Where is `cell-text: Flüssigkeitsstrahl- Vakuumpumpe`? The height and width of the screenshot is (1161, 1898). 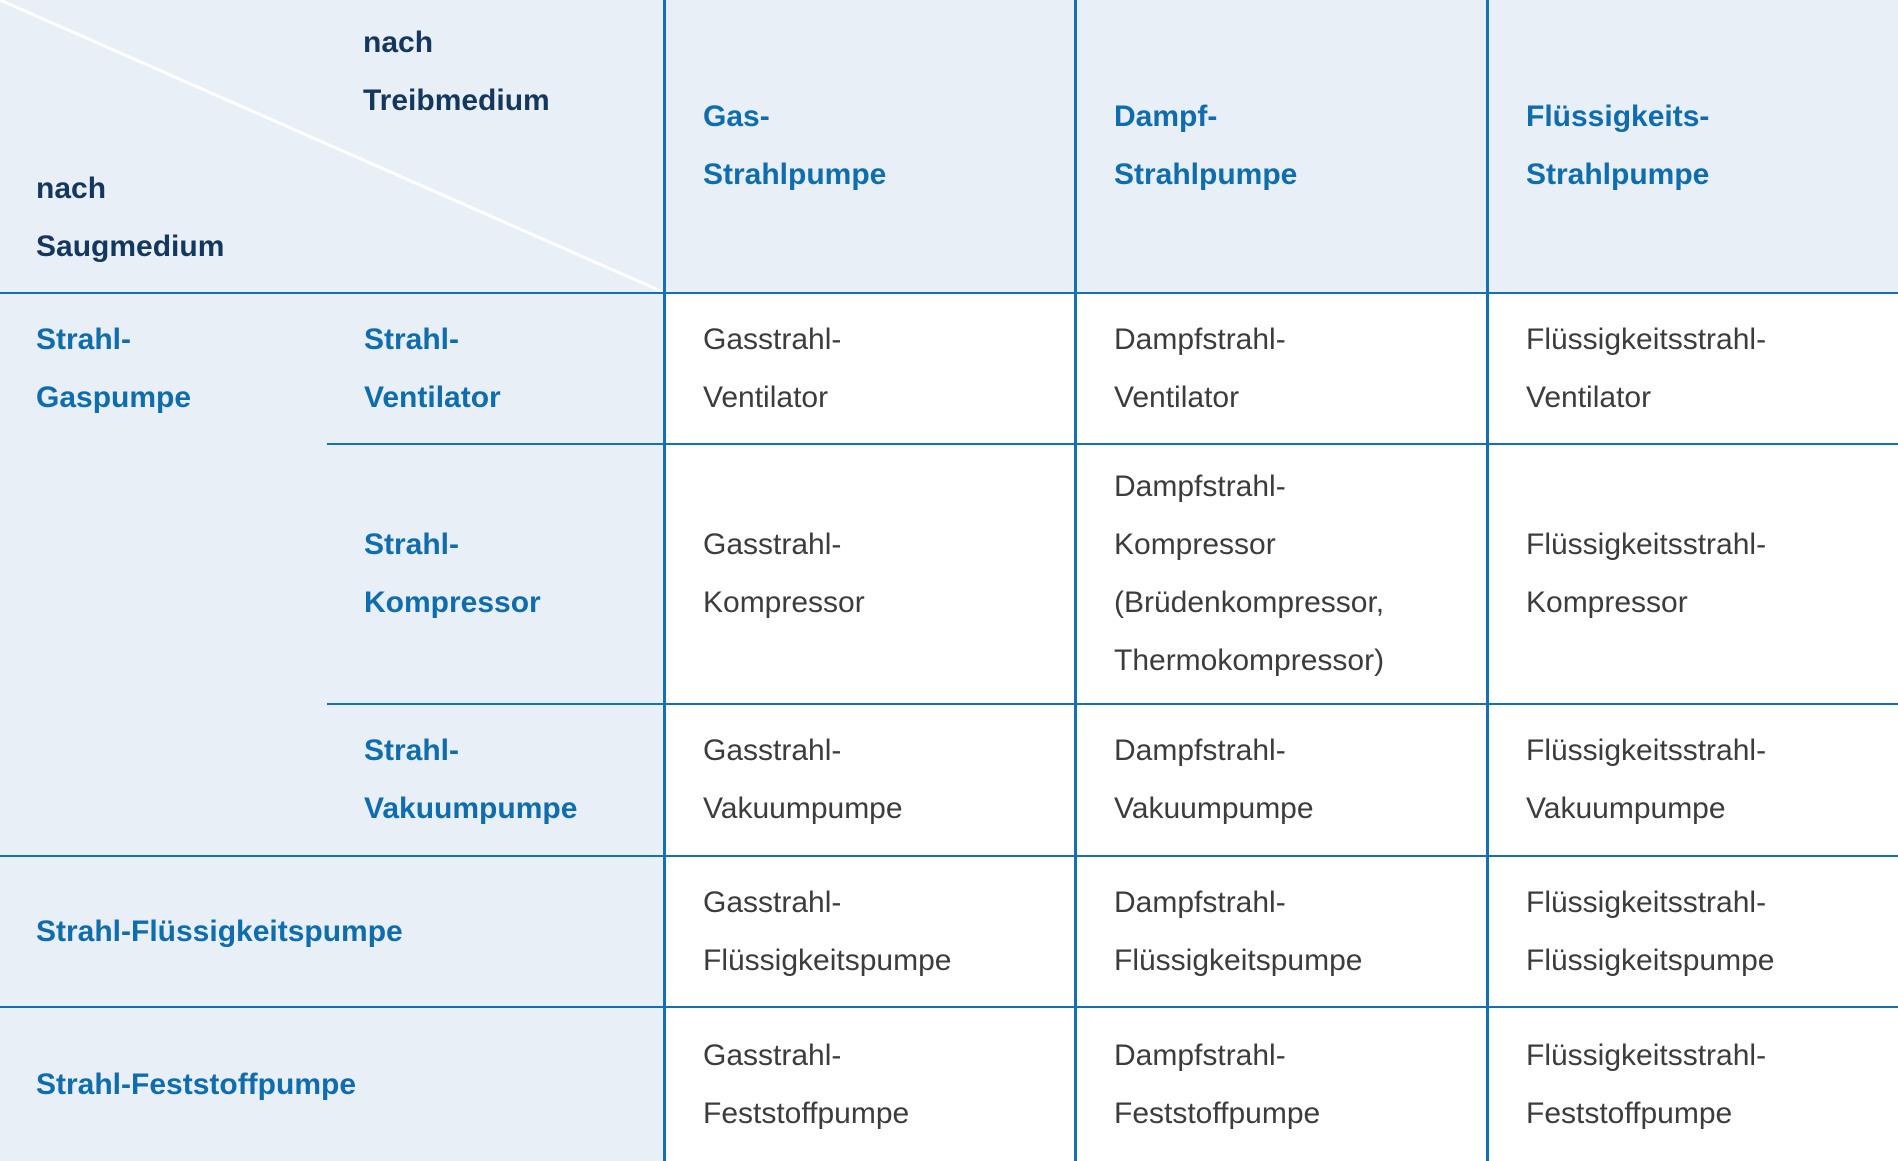
cell-text: Flüssigkeitsstrahl- Vakuumpumpe is located at coordinates (1646, 779).